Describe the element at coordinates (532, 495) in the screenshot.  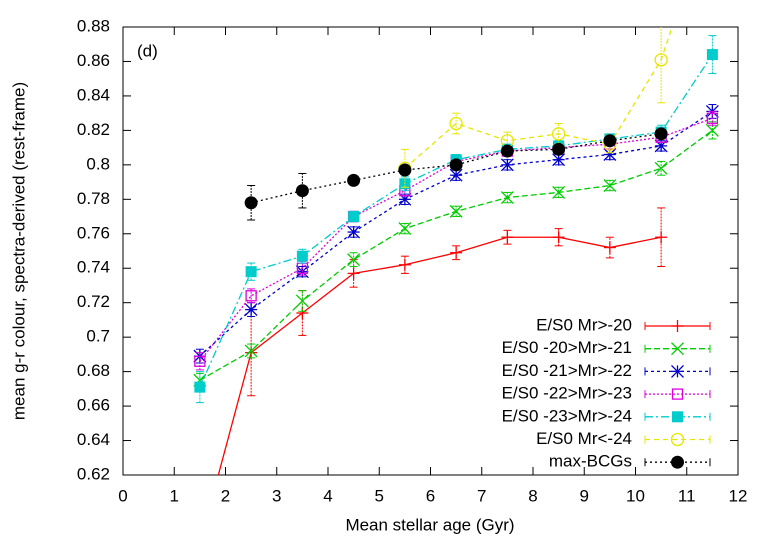
I see `x-tick-label: 8` at that location.